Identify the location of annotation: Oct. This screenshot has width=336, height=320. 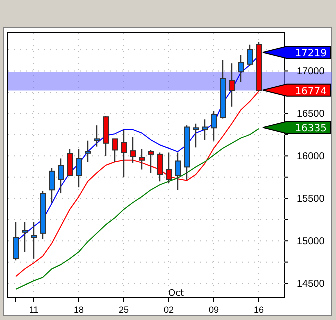
(176, 294).